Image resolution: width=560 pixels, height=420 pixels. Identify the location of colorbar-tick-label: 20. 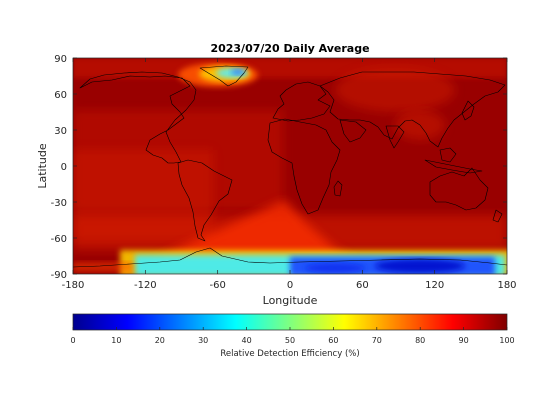
(160, 340).